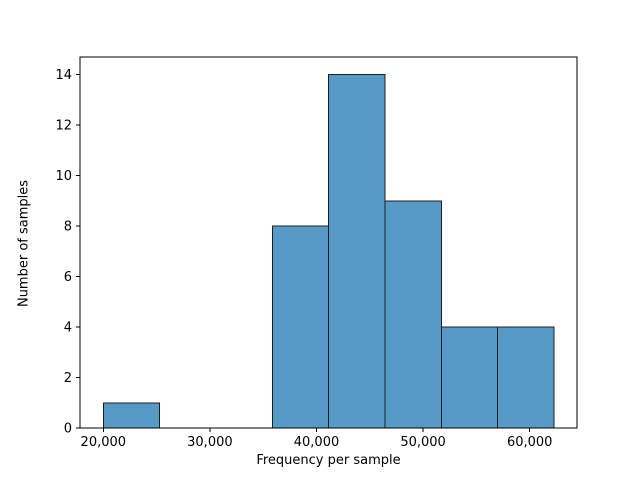 The image size is (640, 480). Describe the element at coordinates (210, 442) in the screenshot. I see `x-tick-label: 30,000` at that location.